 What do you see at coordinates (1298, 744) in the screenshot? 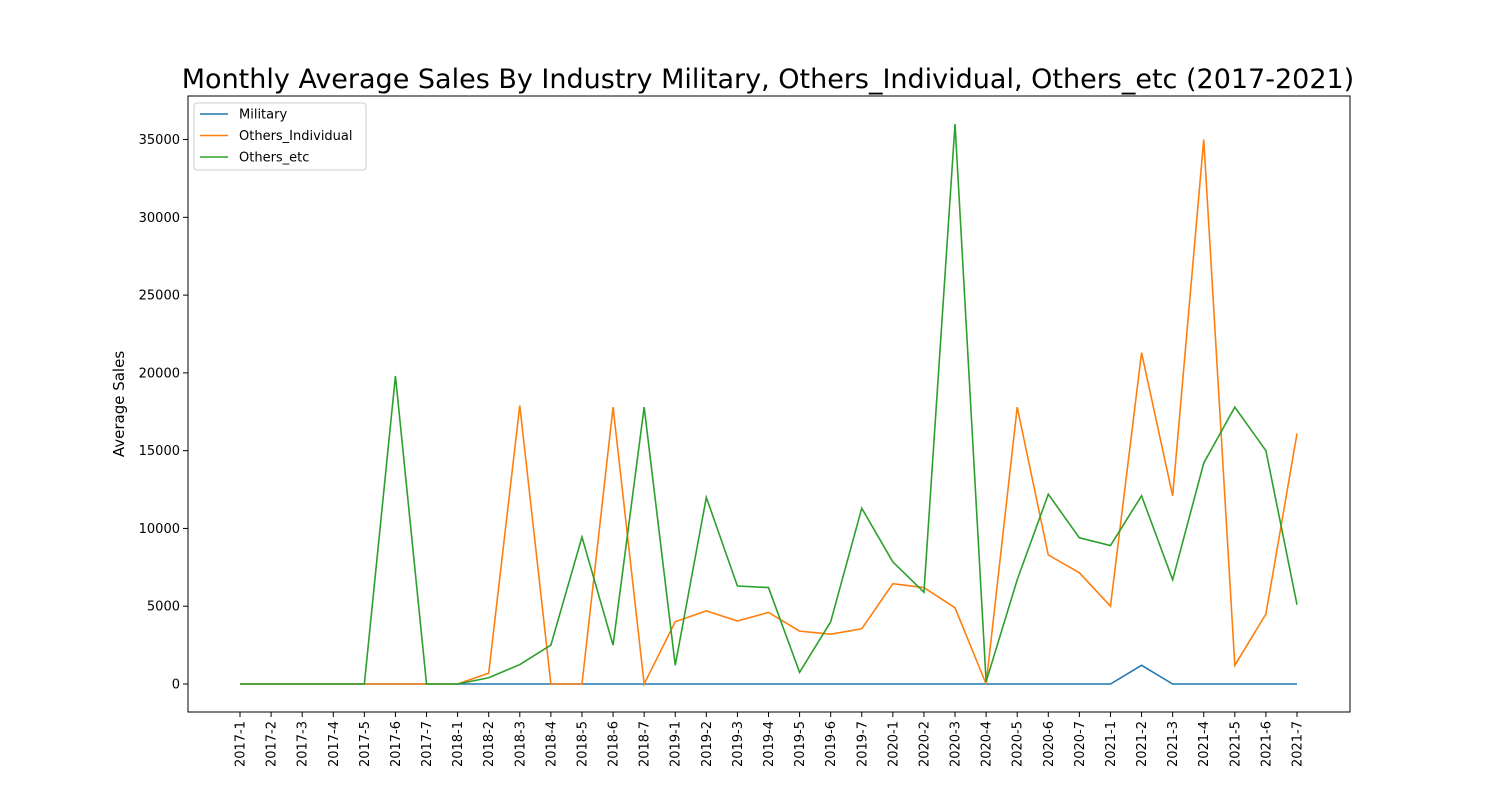
I see `x-tick-label: 2021-7` at bounding box center [1298, 744].